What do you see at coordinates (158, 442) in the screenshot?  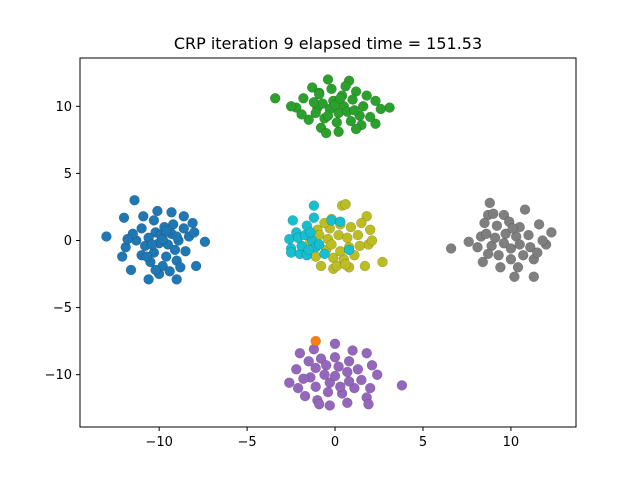 I see `x-tick-label: −10` at bounding box center [158, 442].